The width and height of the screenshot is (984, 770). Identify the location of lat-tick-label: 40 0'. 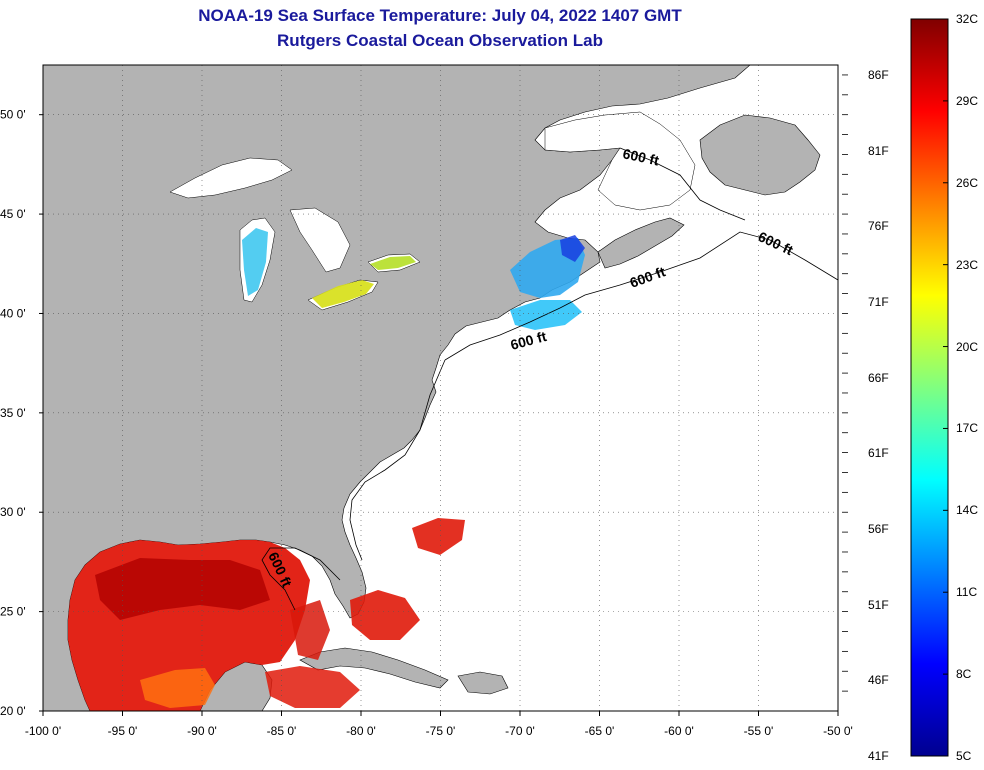
(13, 313).